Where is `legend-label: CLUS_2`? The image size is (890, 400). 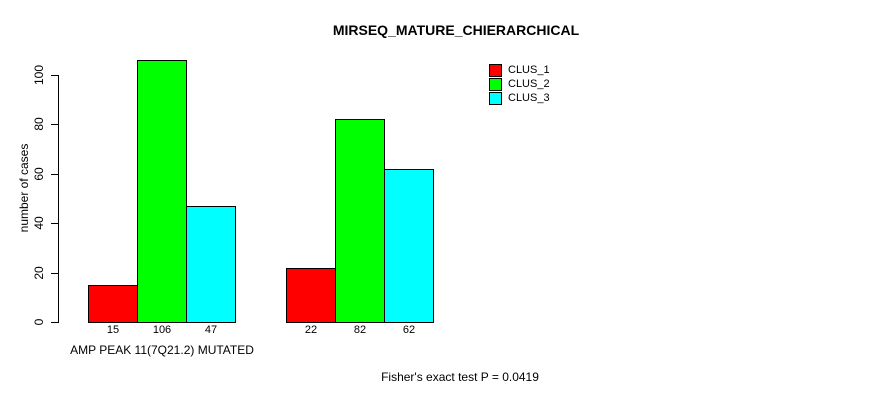
legend-label: CLUS_2 is located at coordinates (529, 84).